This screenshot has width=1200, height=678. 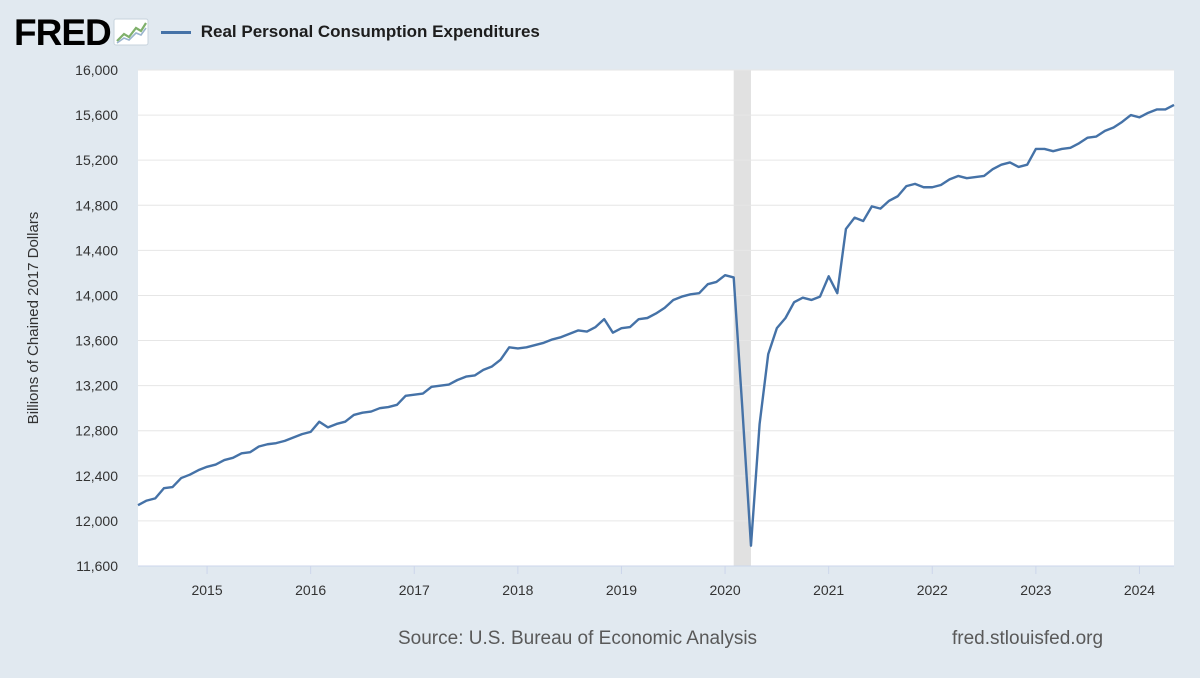 What do you see at coordinates (656, 581) in the screenshot?
I see `x-axis: 2015 2016 2017 2018 2019 2020 2021 2022 2023 2024` at bounding box center [656, 581].